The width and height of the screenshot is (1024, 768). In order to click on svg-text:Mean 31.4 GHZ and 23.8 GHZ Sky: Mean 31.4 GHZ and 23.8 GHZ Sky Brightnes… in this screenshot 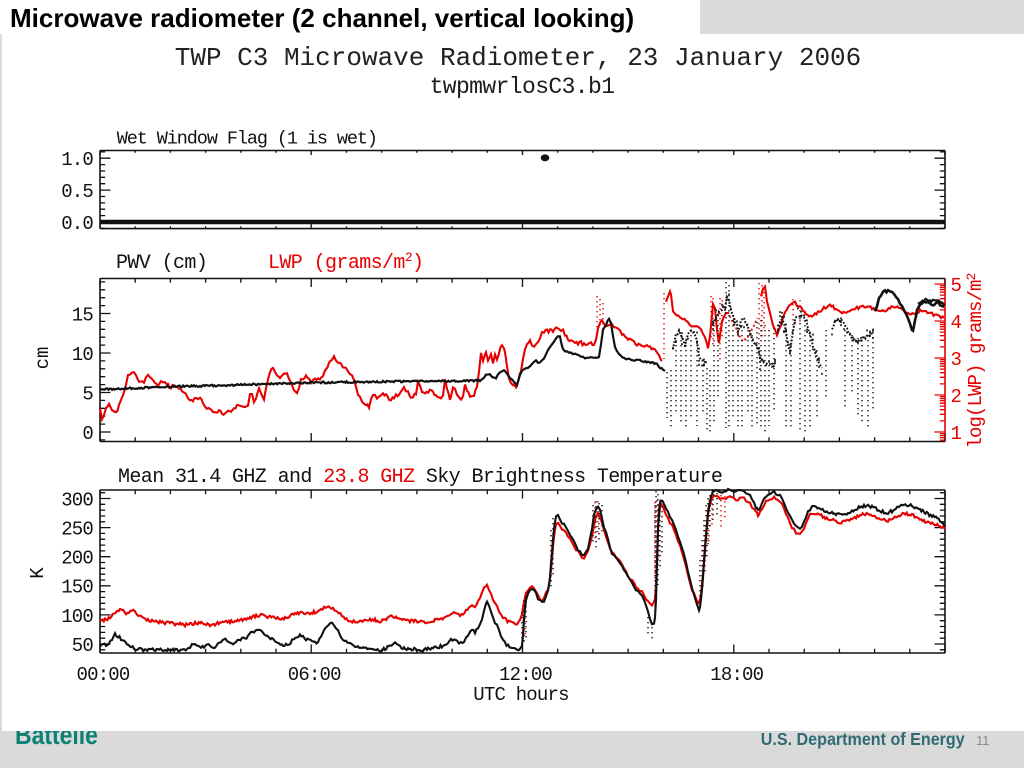, I will do `click(420, 477)`.